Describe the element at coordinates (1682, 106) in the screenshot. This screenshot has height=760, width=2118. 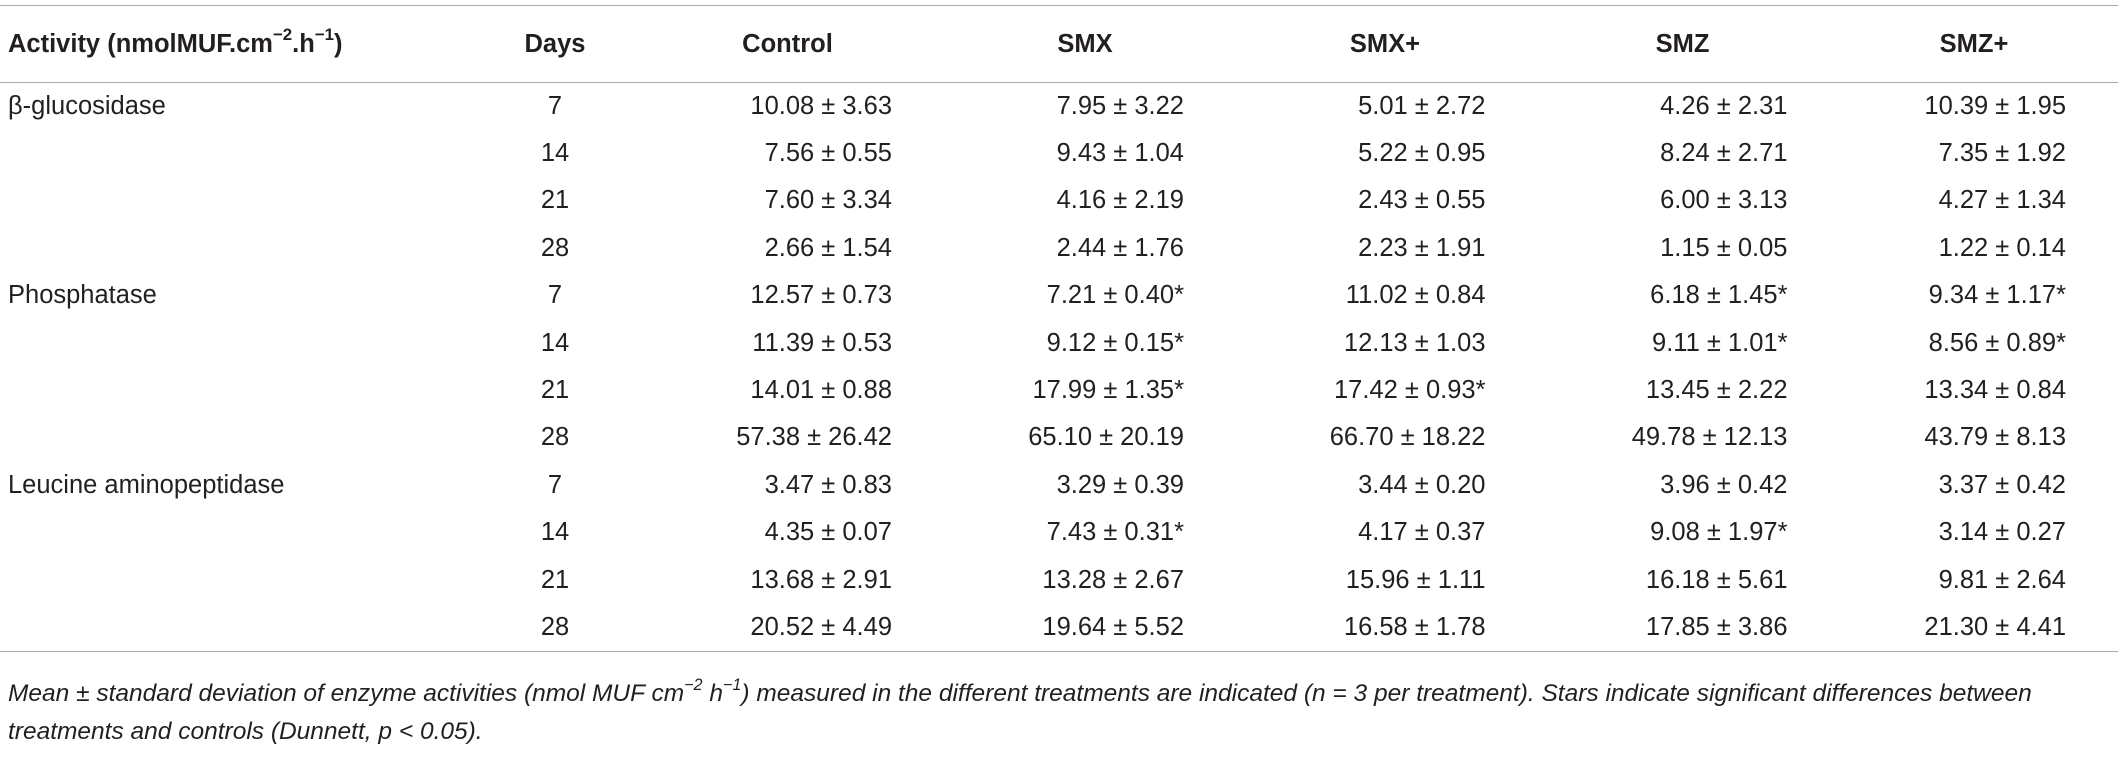
I see `cell-smz: 4.26 ± 2.31` at that location.